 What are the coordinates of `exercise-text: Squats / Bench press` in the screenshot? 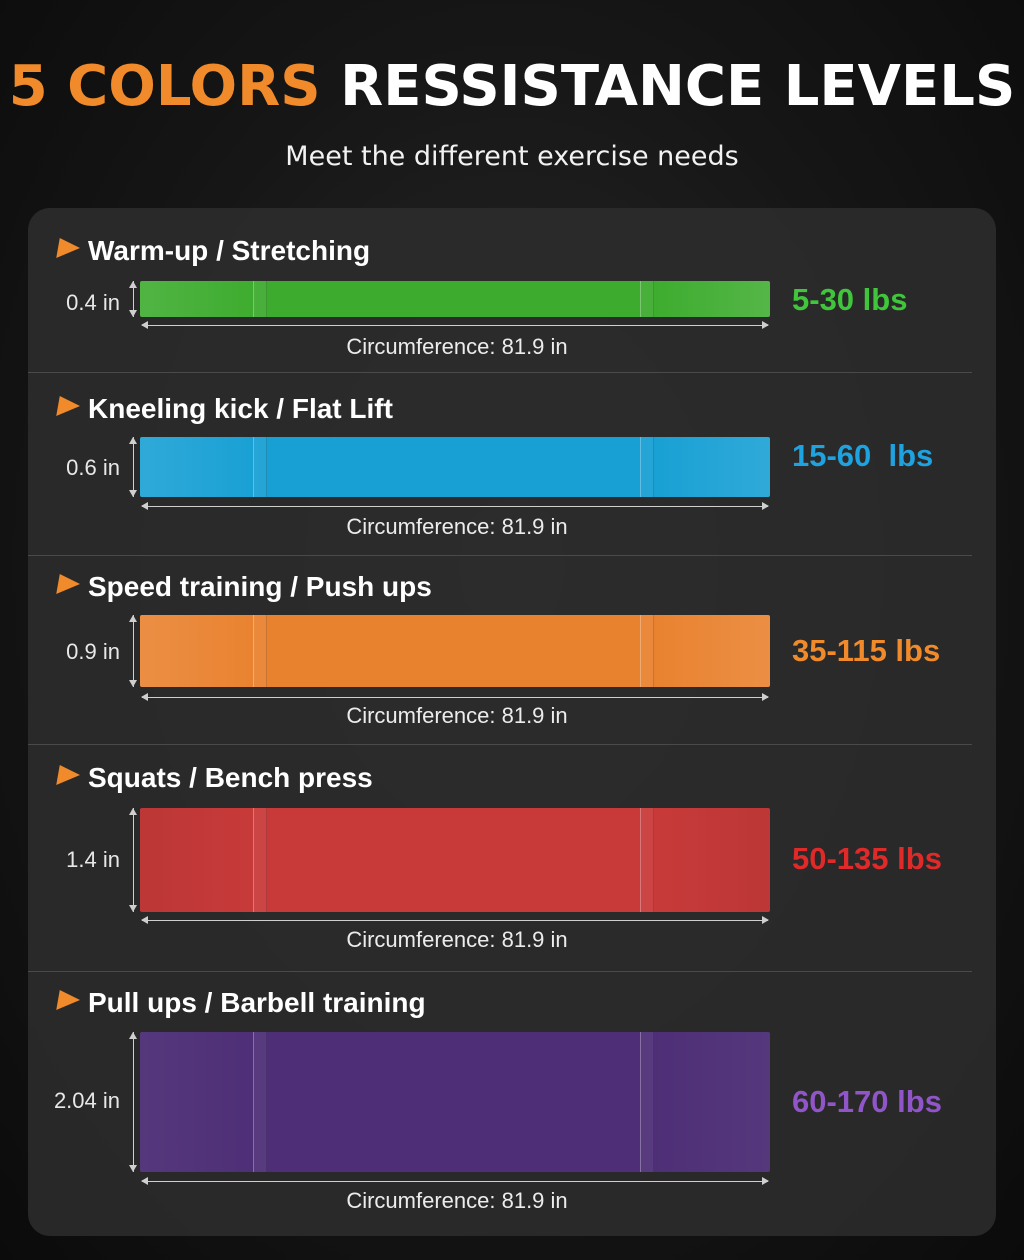 It's located at (230, 777).